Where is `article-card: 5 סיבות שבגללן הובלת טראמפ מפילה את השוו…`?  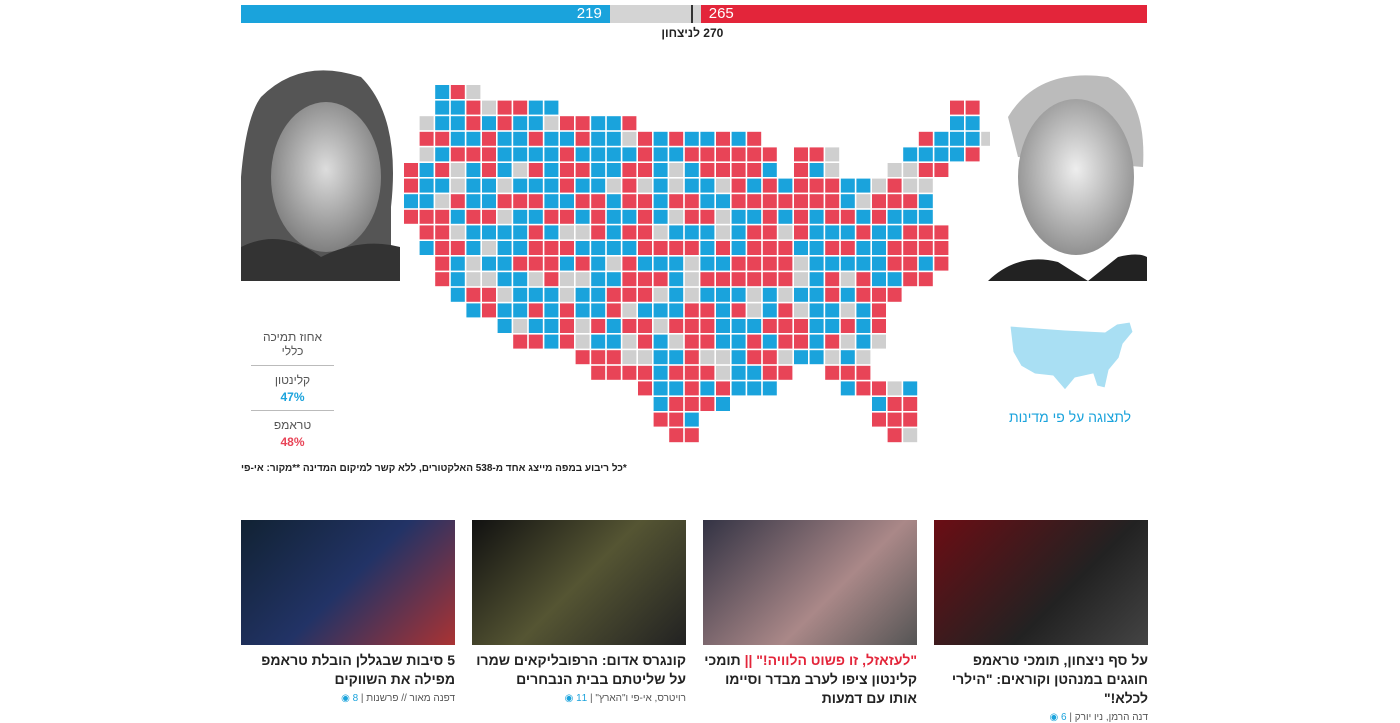 article-card: 5 סיבות שבגללן הובלת טראמפ מפילה את השוו… is located at coordinates (348, 612).